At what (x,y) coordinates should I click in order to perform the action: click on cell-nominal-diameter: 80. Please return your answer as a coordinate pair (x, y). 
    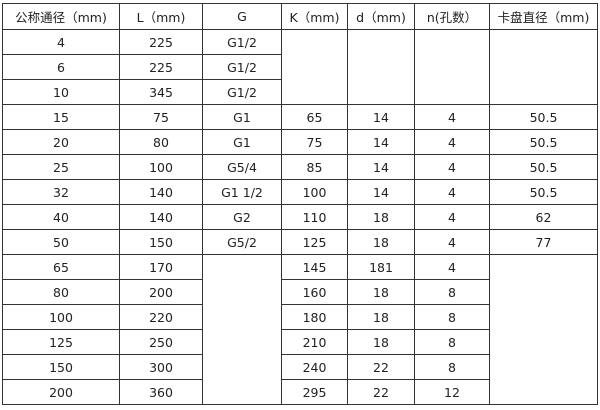
    Looking at the image, I should click on (61, 292).